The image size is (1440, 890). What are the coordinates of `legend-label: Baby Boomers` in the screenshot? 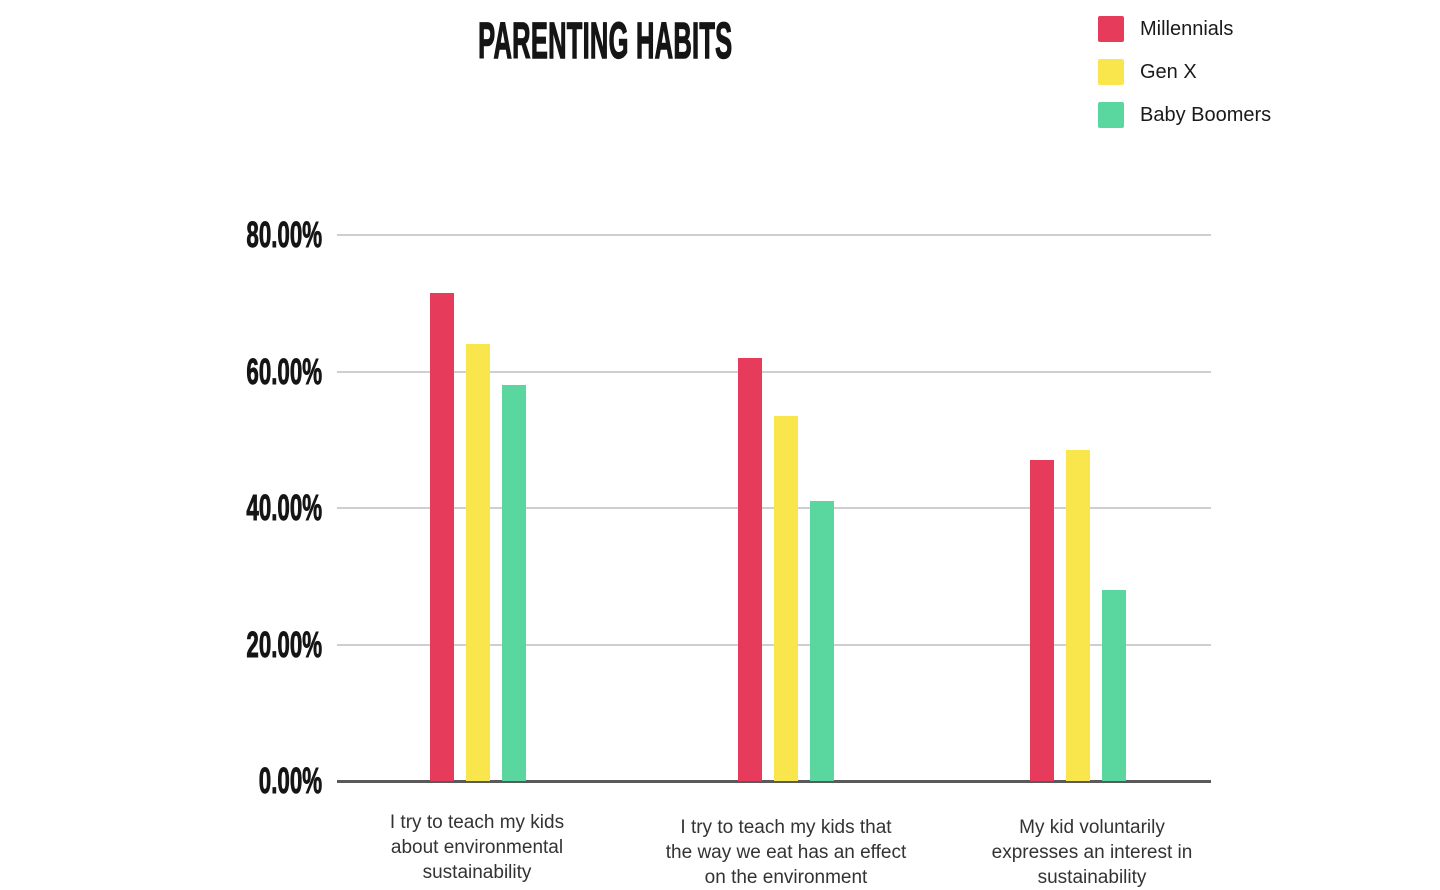 It's located at (1206, 114).